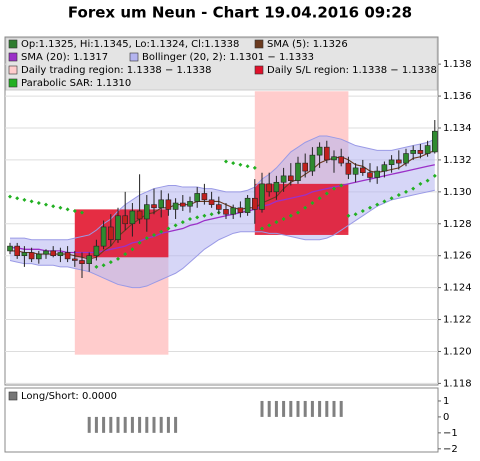  I want to click on y-tick-label: 1.120, so click(457, 351).